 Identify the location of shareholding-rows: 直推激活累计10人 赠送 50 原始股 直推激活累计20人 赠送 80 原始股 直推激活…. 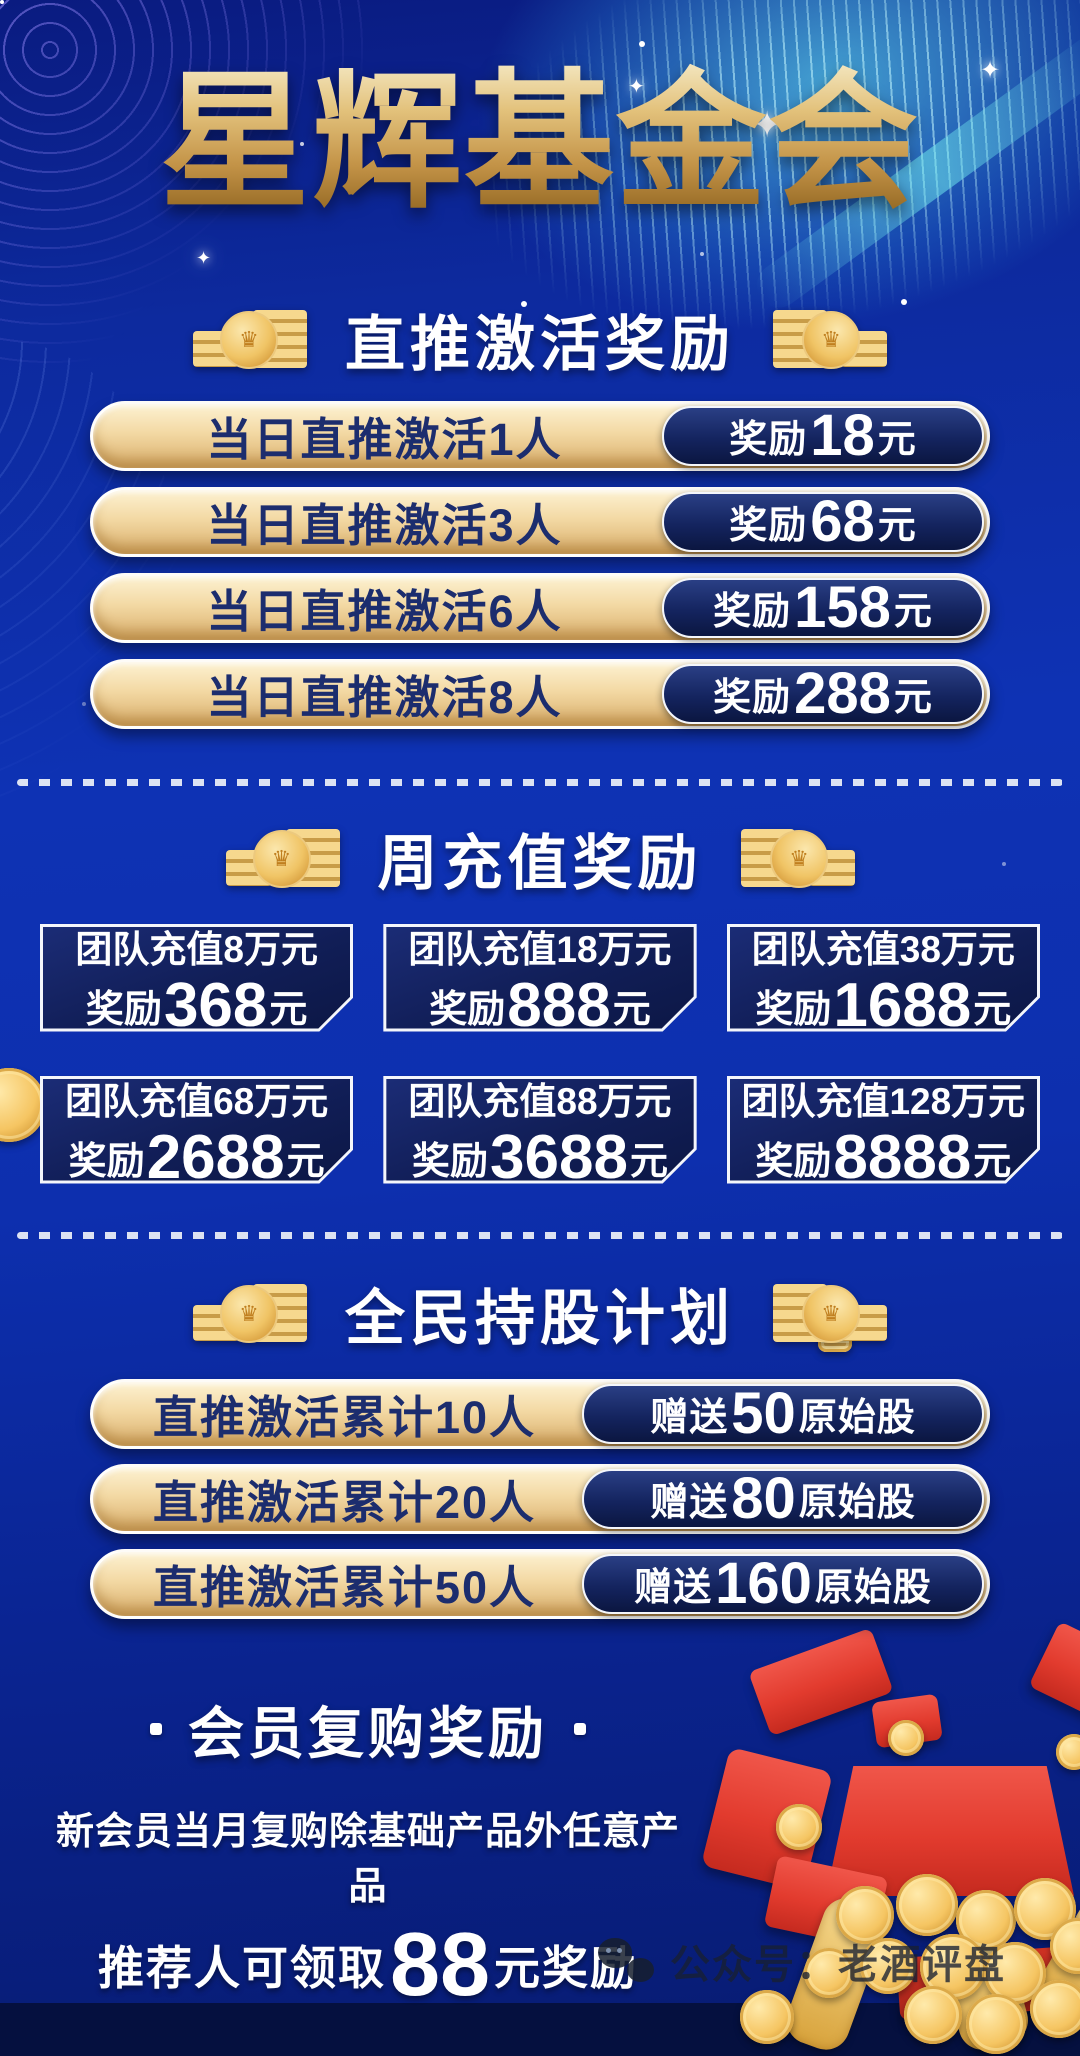
(540, 1498).